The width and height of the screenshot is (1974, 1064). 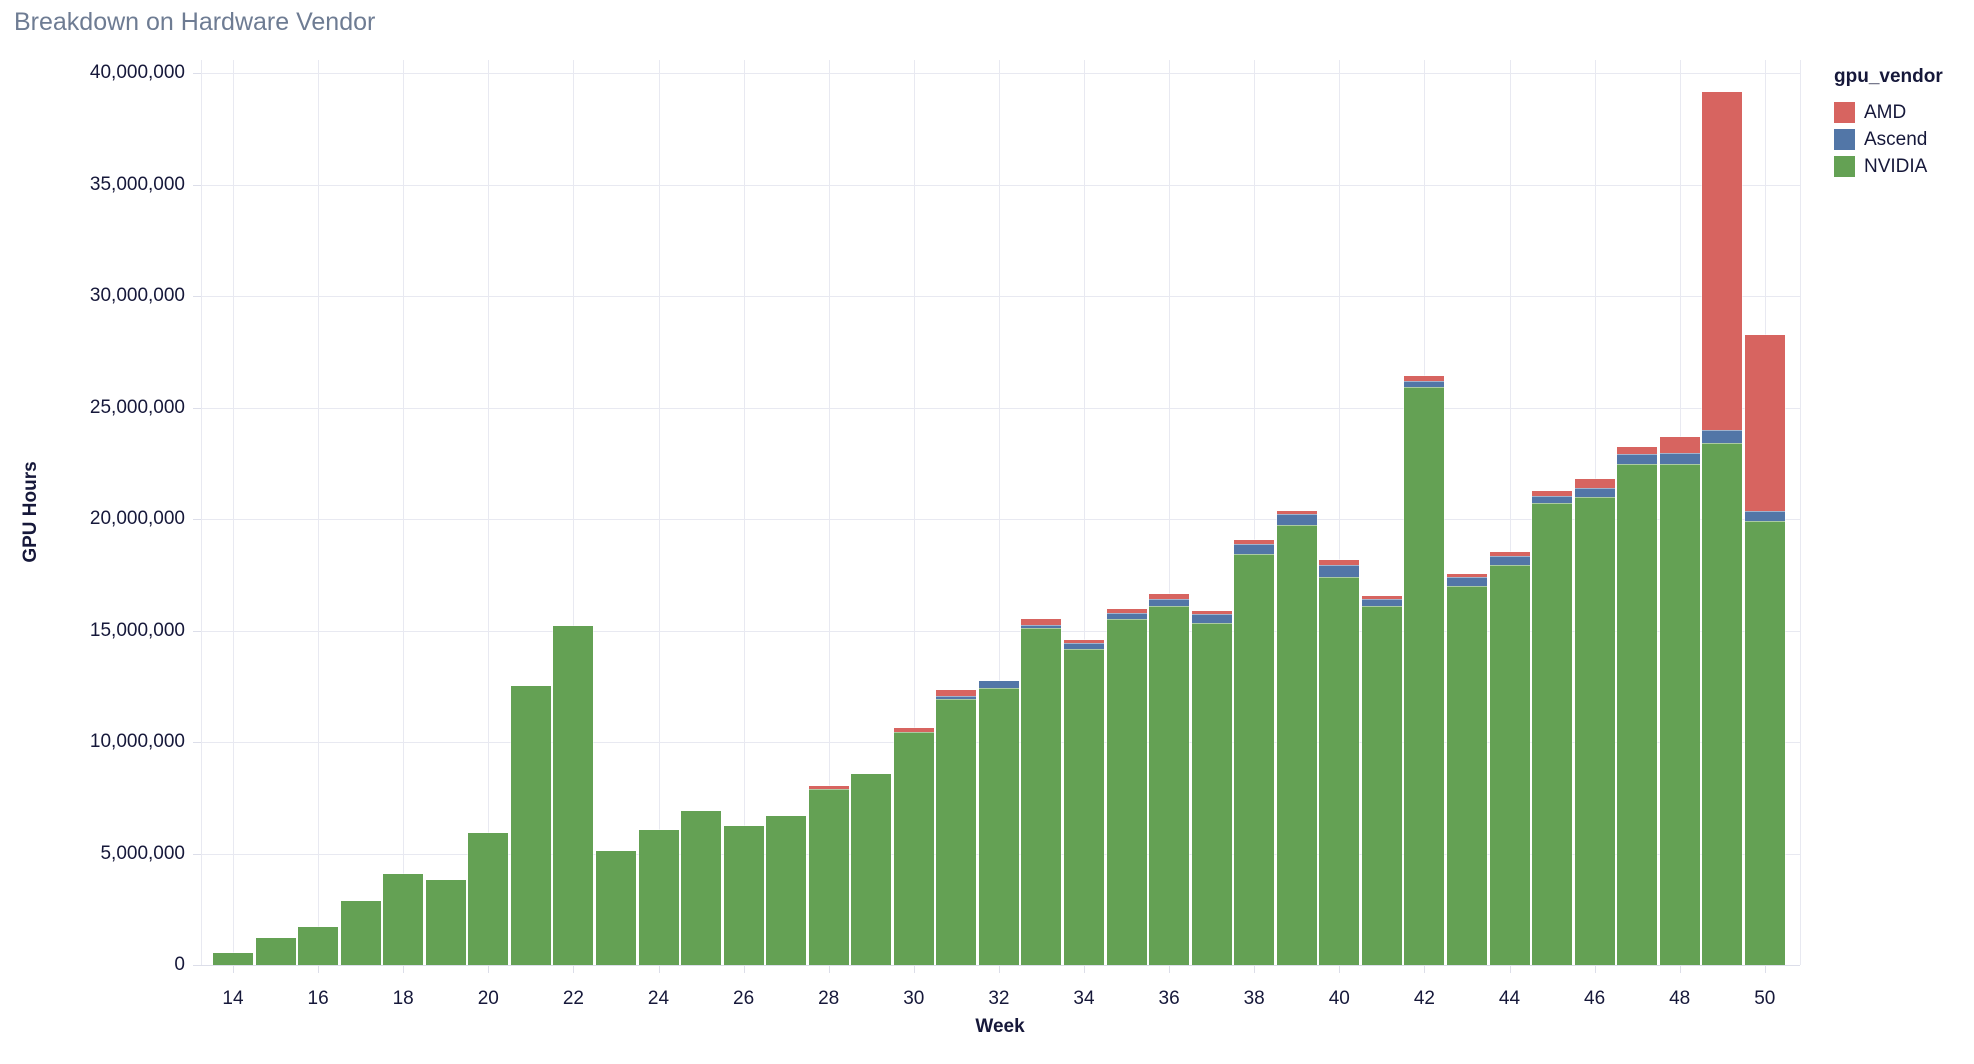 What do you see at coordinates (658, 998) in the screenshot?
I see `x-tick-label: 24` at bounding box center [658, 998].